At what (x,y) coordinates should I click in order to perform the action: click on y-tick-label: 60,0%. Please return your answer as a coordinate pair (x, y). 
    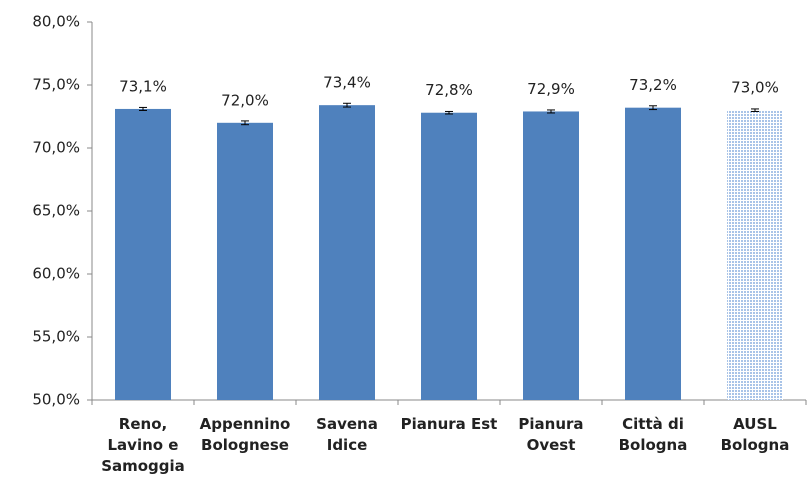
    Looking at the image, I should click on (56, 274).